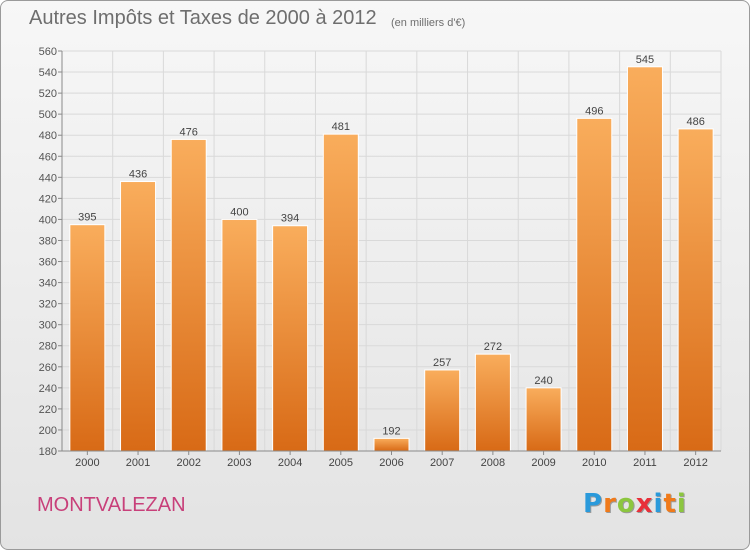 This screenshot has height=550, width=750. What do you see at coordinates (189, 132) in the screenshot?
I see `data-label: 476` at bounding box center [189, 132].